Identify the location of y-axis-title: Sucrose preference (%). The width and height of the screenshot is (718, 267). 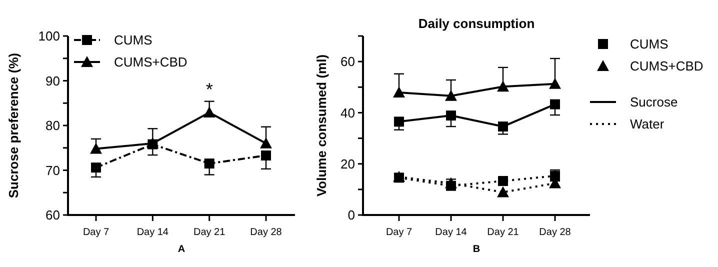
(13, 125).